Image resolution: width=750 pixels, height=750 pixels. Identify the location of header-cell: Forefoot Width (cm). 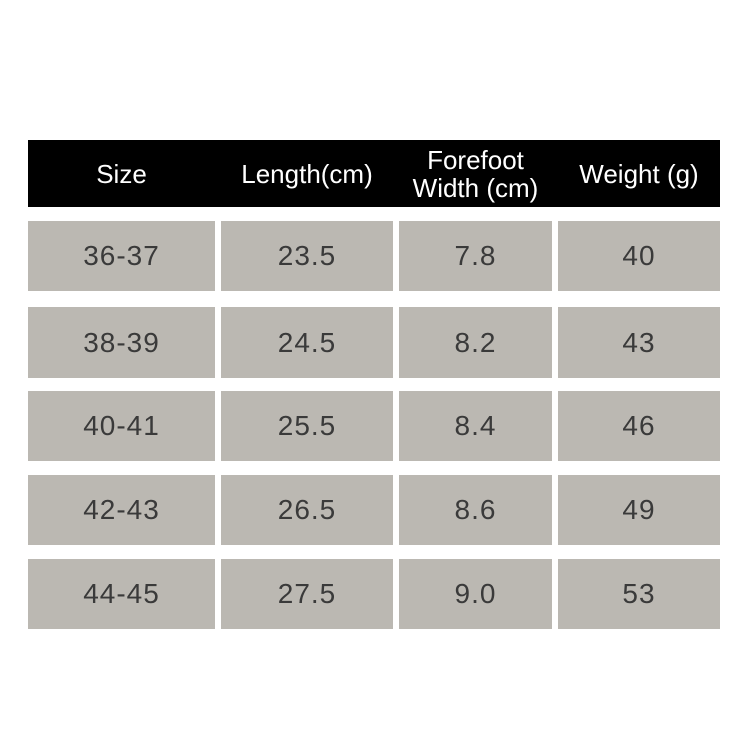
(475, 173).